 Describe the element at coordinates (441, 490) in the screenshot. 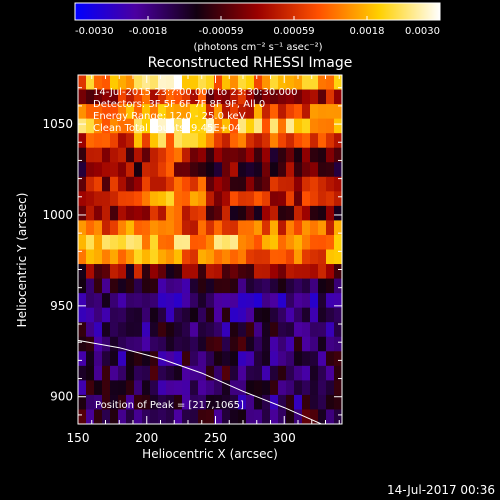

I see `footer-date: 14-Jul-2017 00:36` at that location.